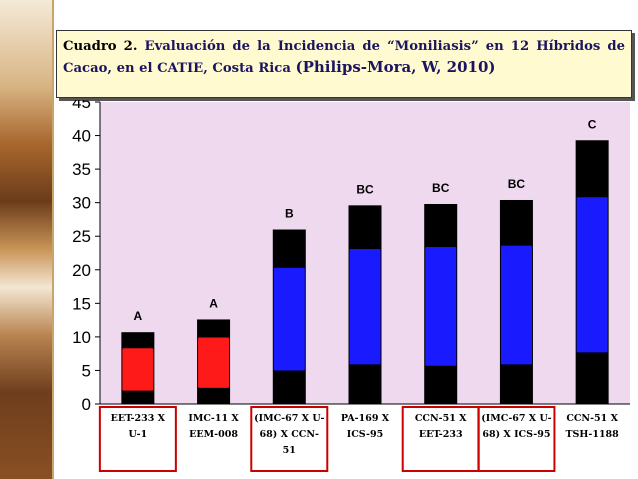  What do you see at coordinates (289, 214) in the screenshot?
I see `significance-letter: B` at bounding box center [289, 214].